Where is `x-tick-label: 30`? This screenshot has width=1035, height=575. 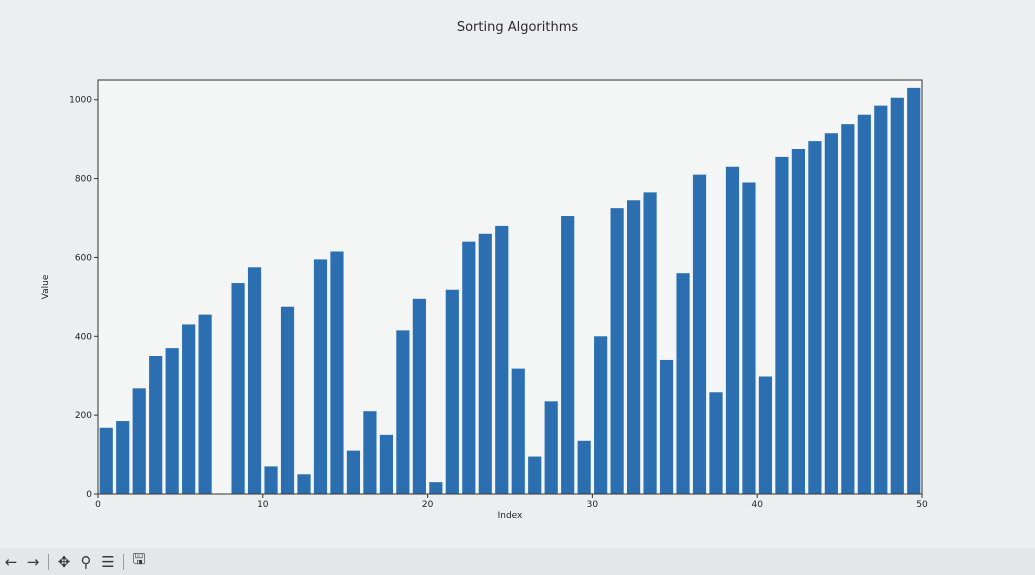 x-tick-label: 30 is located at coordinates (593, 505).